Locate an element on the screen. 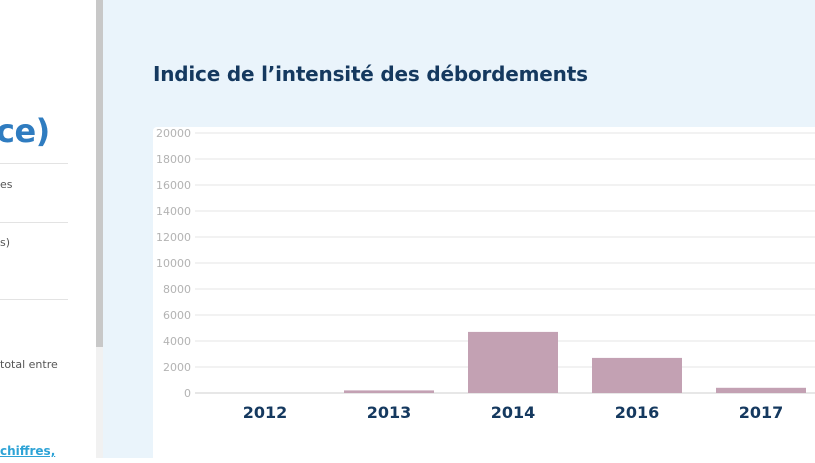 This screenshot has height=463, width=815. x-tick-label: 2014 is located at coordinates (513, 412).